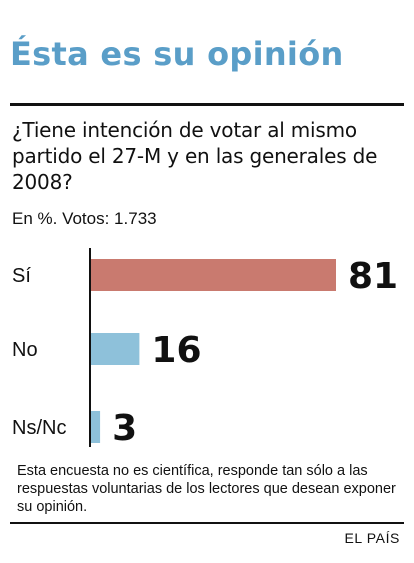 This screenshot has width=414, height=563. Describe the element at coordinates (176, 350) in the screenshot. I see `value-label: 16` at that location.